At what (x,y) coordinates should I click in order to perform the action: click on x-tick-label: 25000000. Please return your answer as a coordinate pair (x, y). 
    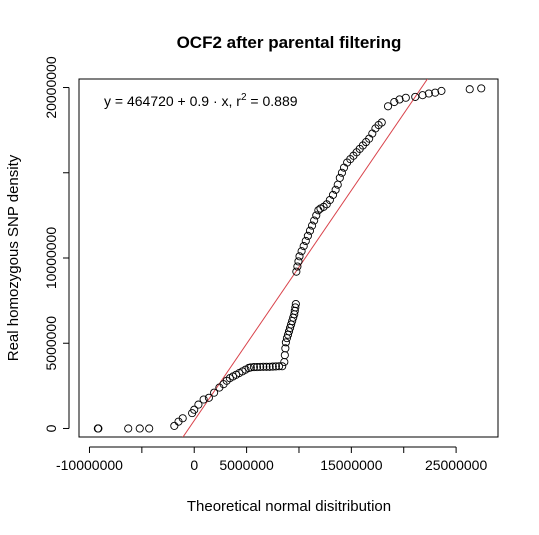
    Looking at the image, I should click on (456, 465).